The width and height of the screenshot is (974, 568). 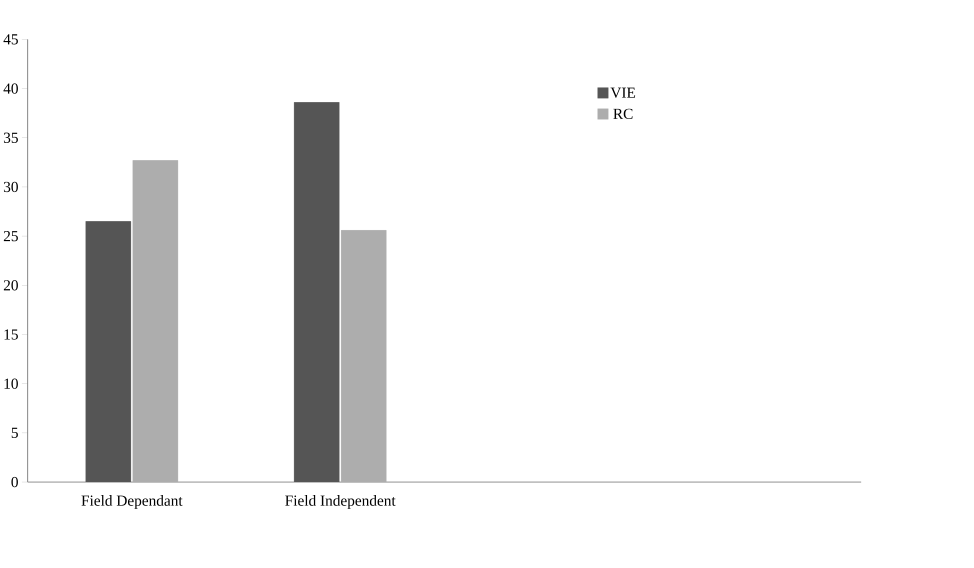 I want to click on y-tick-label: 5, so click(x=15, y=433).